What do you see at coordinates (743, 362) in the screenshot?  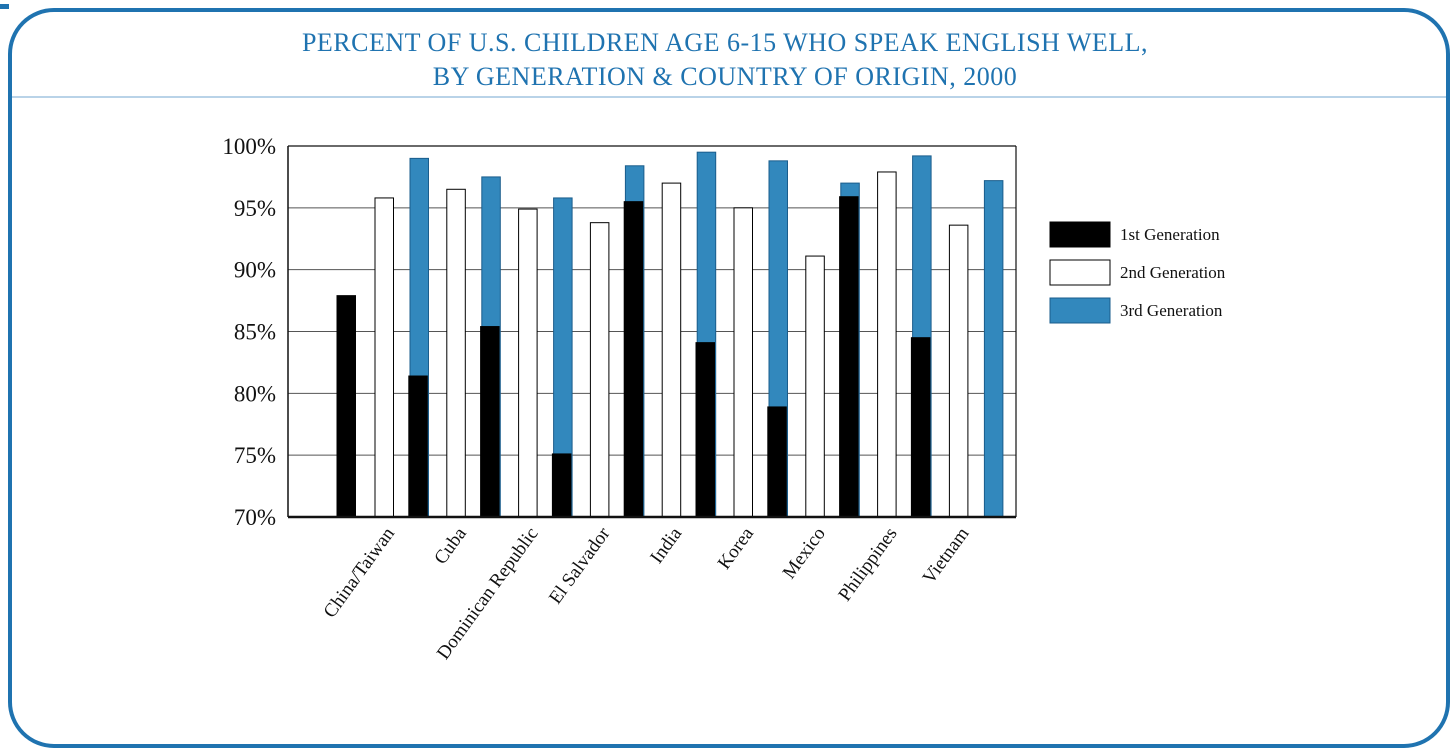 I see `bar-2-korea` at bounding box center [743, 362].